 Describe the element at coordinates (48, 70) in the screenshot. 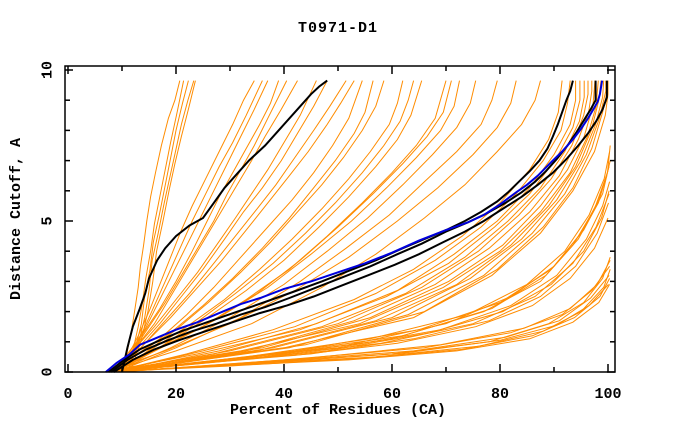

I see `y-tick-label: 10` at that location.